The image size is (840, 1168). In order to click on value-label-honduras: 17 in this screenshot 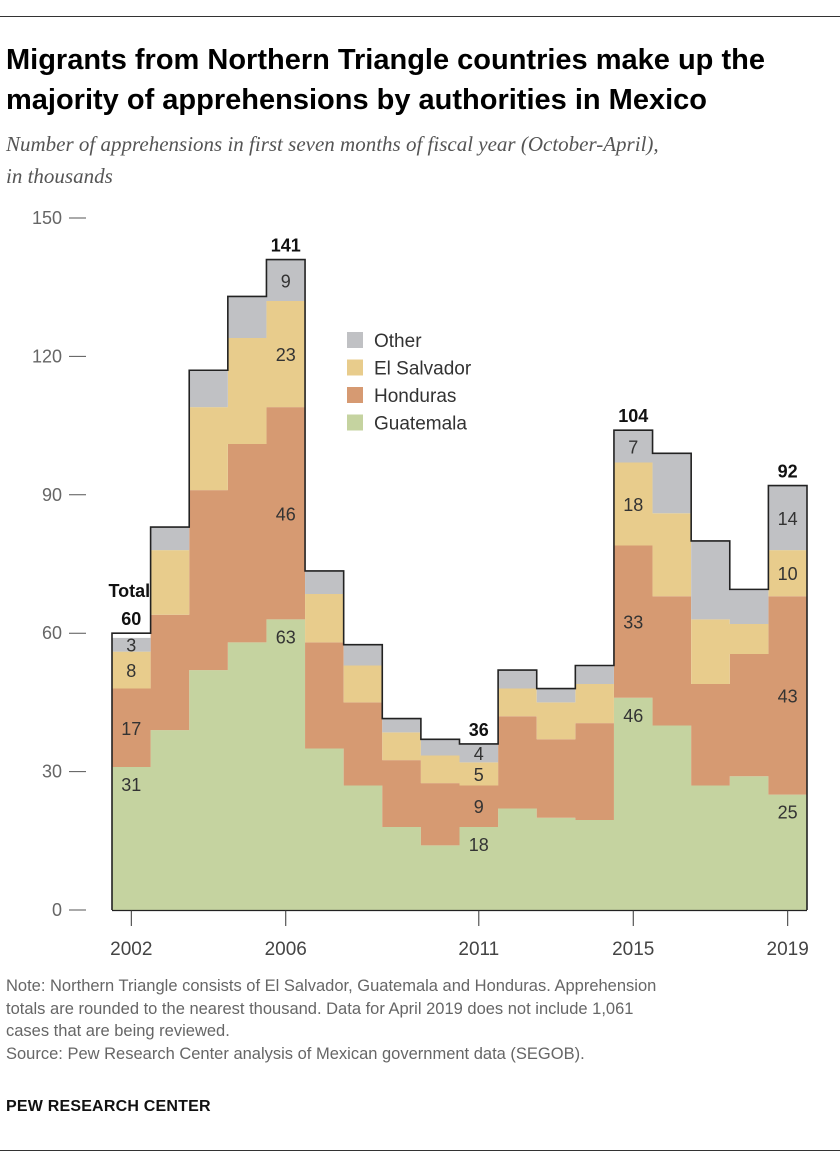, I will do `click(131, 729)`.